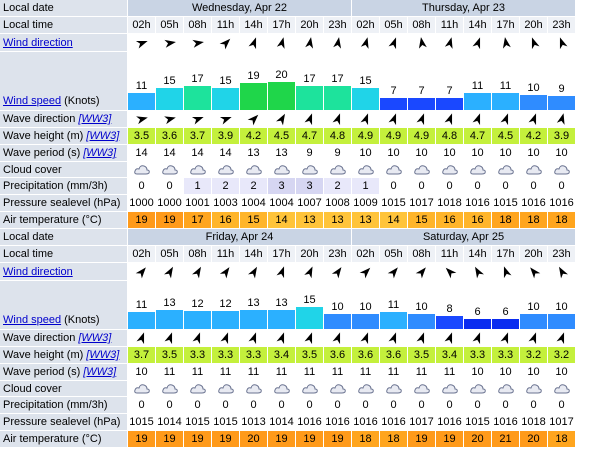 Image resolution: width=590 pixels, height=450 pixels. Describe the element at coordinates (225, 220) in the screenshot. I see `air-temperature-cell: 16` at that location.